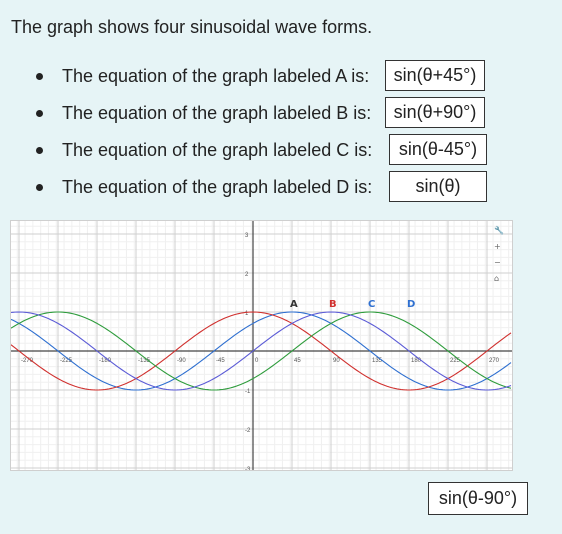  What do you see at coordinates (435, 75) in the screenshot?
I see `answer-box-a: sin(θ+45°)` at bounding box center [435, 75].